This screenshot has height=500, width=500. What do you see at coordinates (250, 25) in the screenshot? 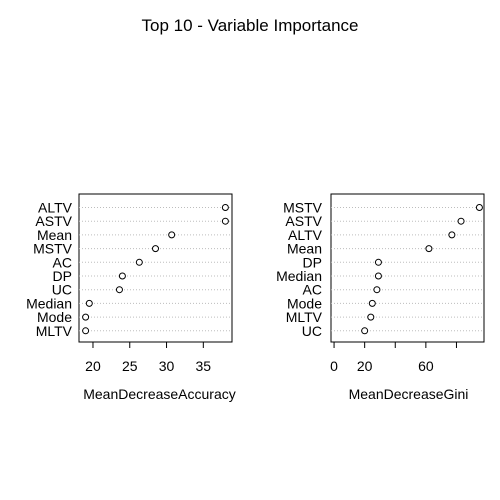
I see `chart-title: Top 10 - Variable Importance` at bounding box center [250, 25].